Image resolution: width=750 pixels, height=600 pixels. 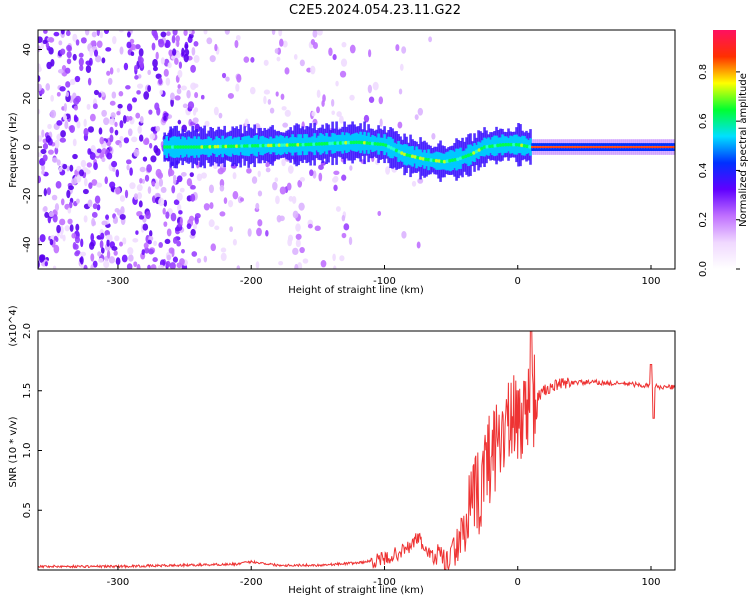 I want to click on y-tick-label: 0.5, so click(x=27, y=510).